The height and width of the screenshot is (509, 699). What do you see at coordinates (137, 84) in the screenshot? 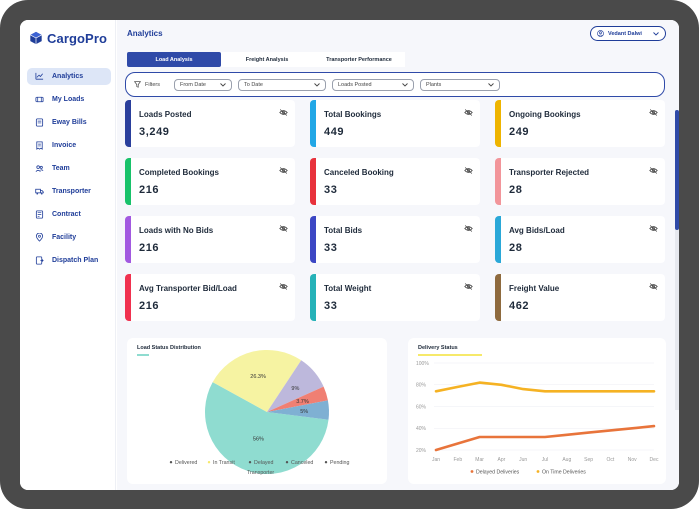
I see `filter-funnel-icon` at bounding box center [137, 84].